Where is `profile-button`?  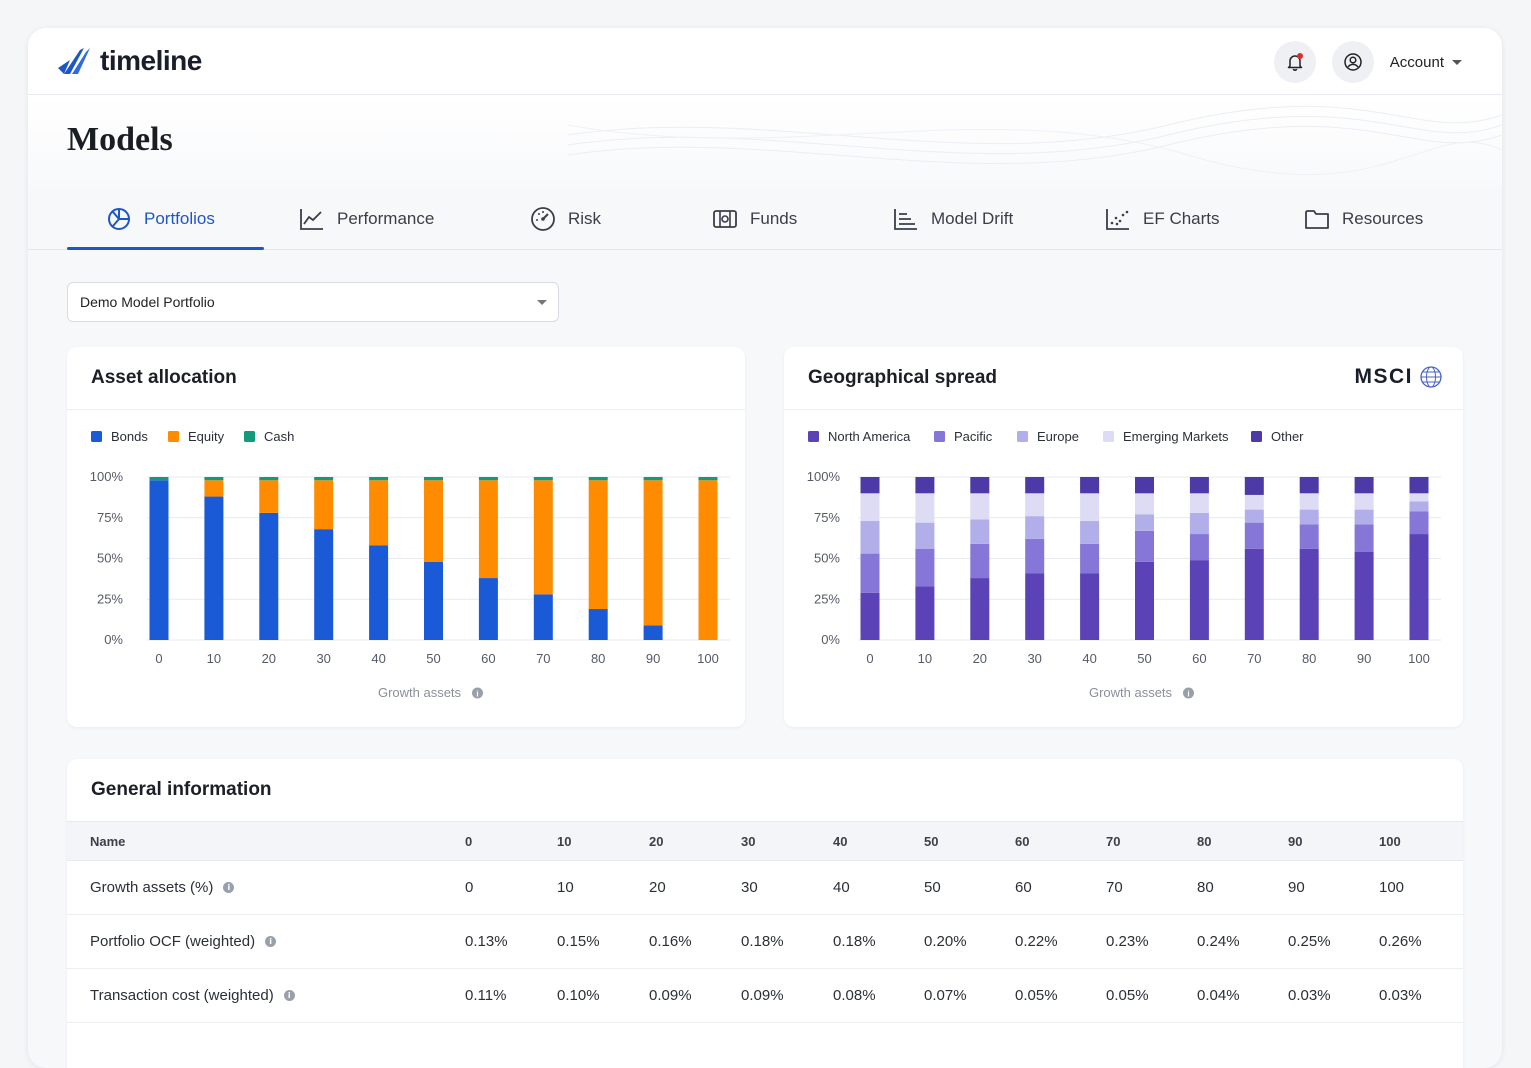 profile-button is located at coordinates (1352, 62).